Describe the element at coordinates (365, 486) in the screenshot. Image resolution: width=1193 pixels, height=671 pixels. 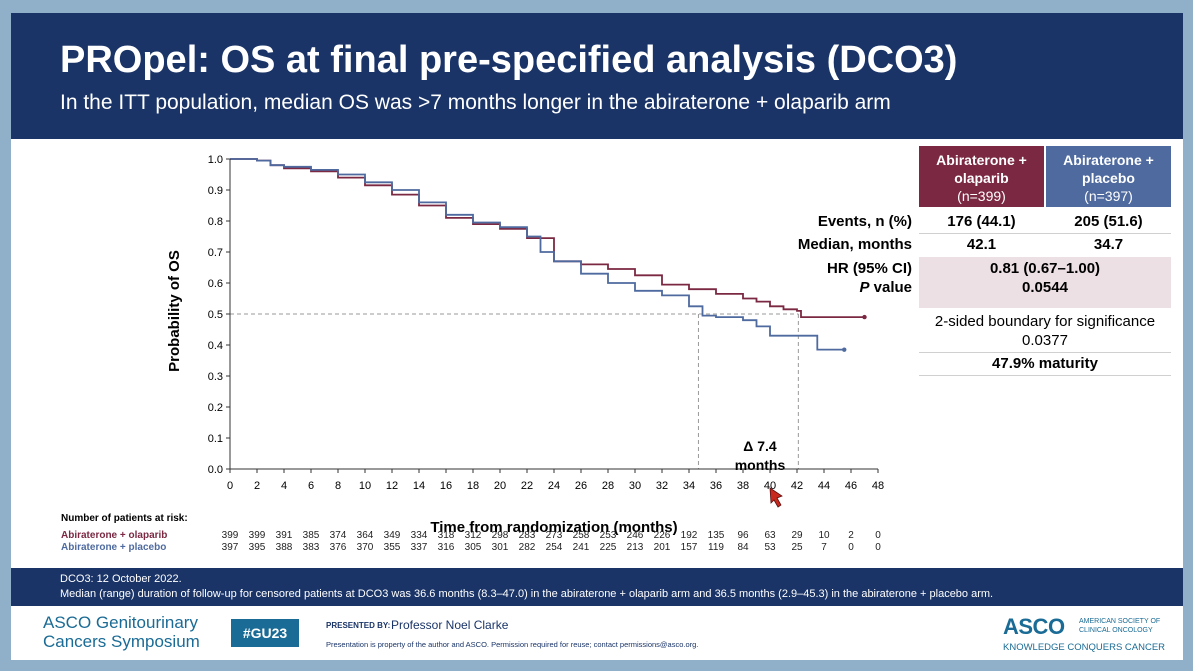
I see `x-tick-label: 10` at that location.